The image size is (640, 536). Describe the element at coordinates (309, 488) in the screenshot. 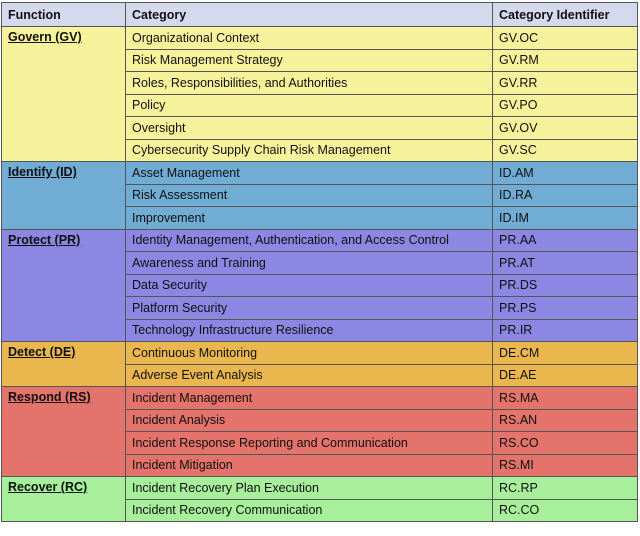

I see `category-name: Incident Recovery Plan Execution` at that location.